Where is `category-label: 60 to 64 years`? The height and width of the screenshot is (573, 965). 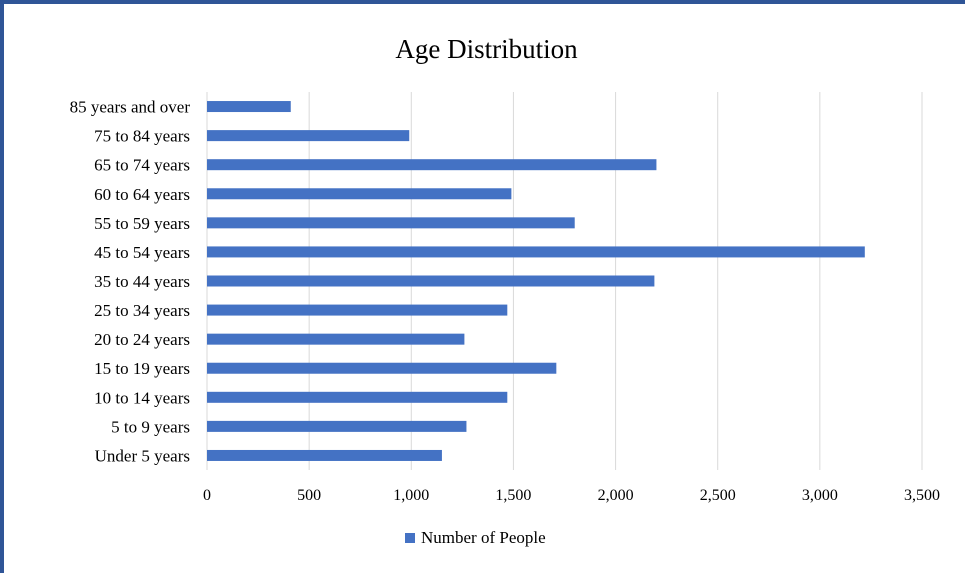
category-label: 60 to 64 years is located at coordinates (142, 194).